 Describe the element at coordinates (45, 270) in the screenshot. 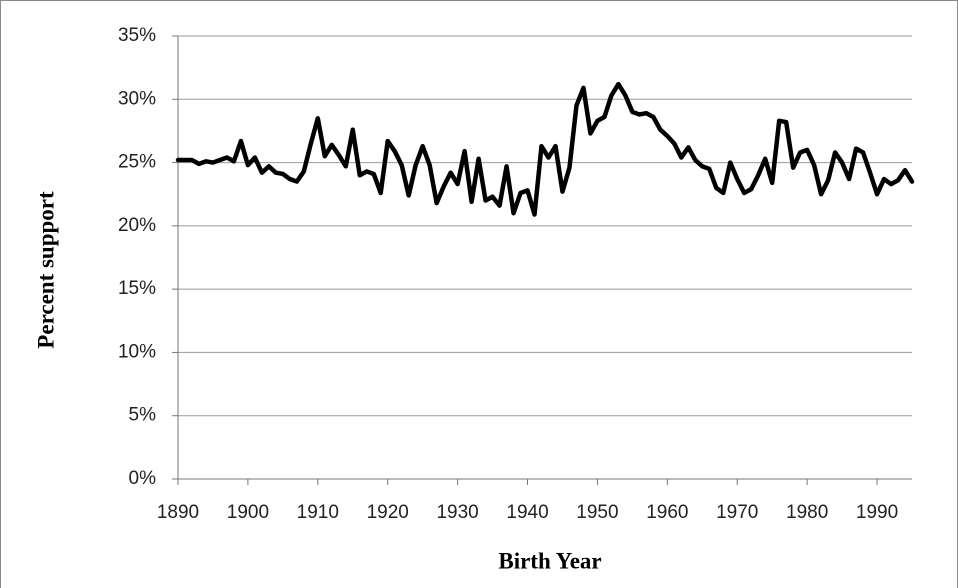

I see `y-axis-title: Percent support` at that location.